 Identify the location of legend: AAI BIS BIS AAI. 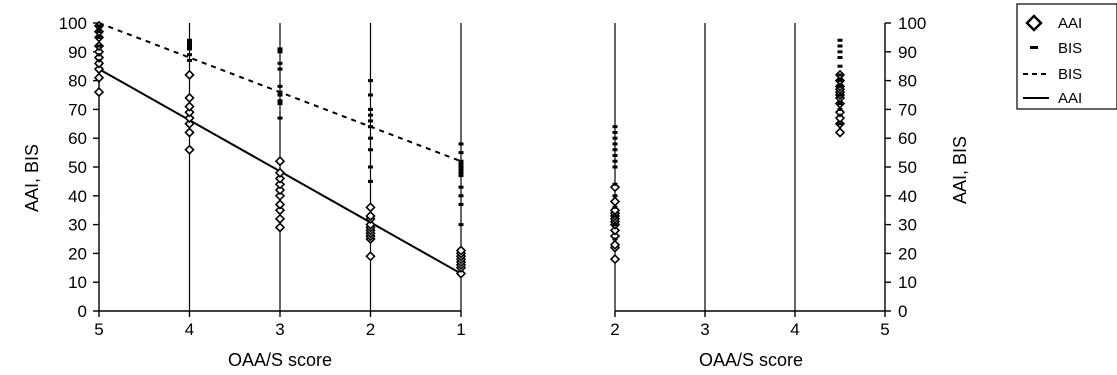
(1066, 56).